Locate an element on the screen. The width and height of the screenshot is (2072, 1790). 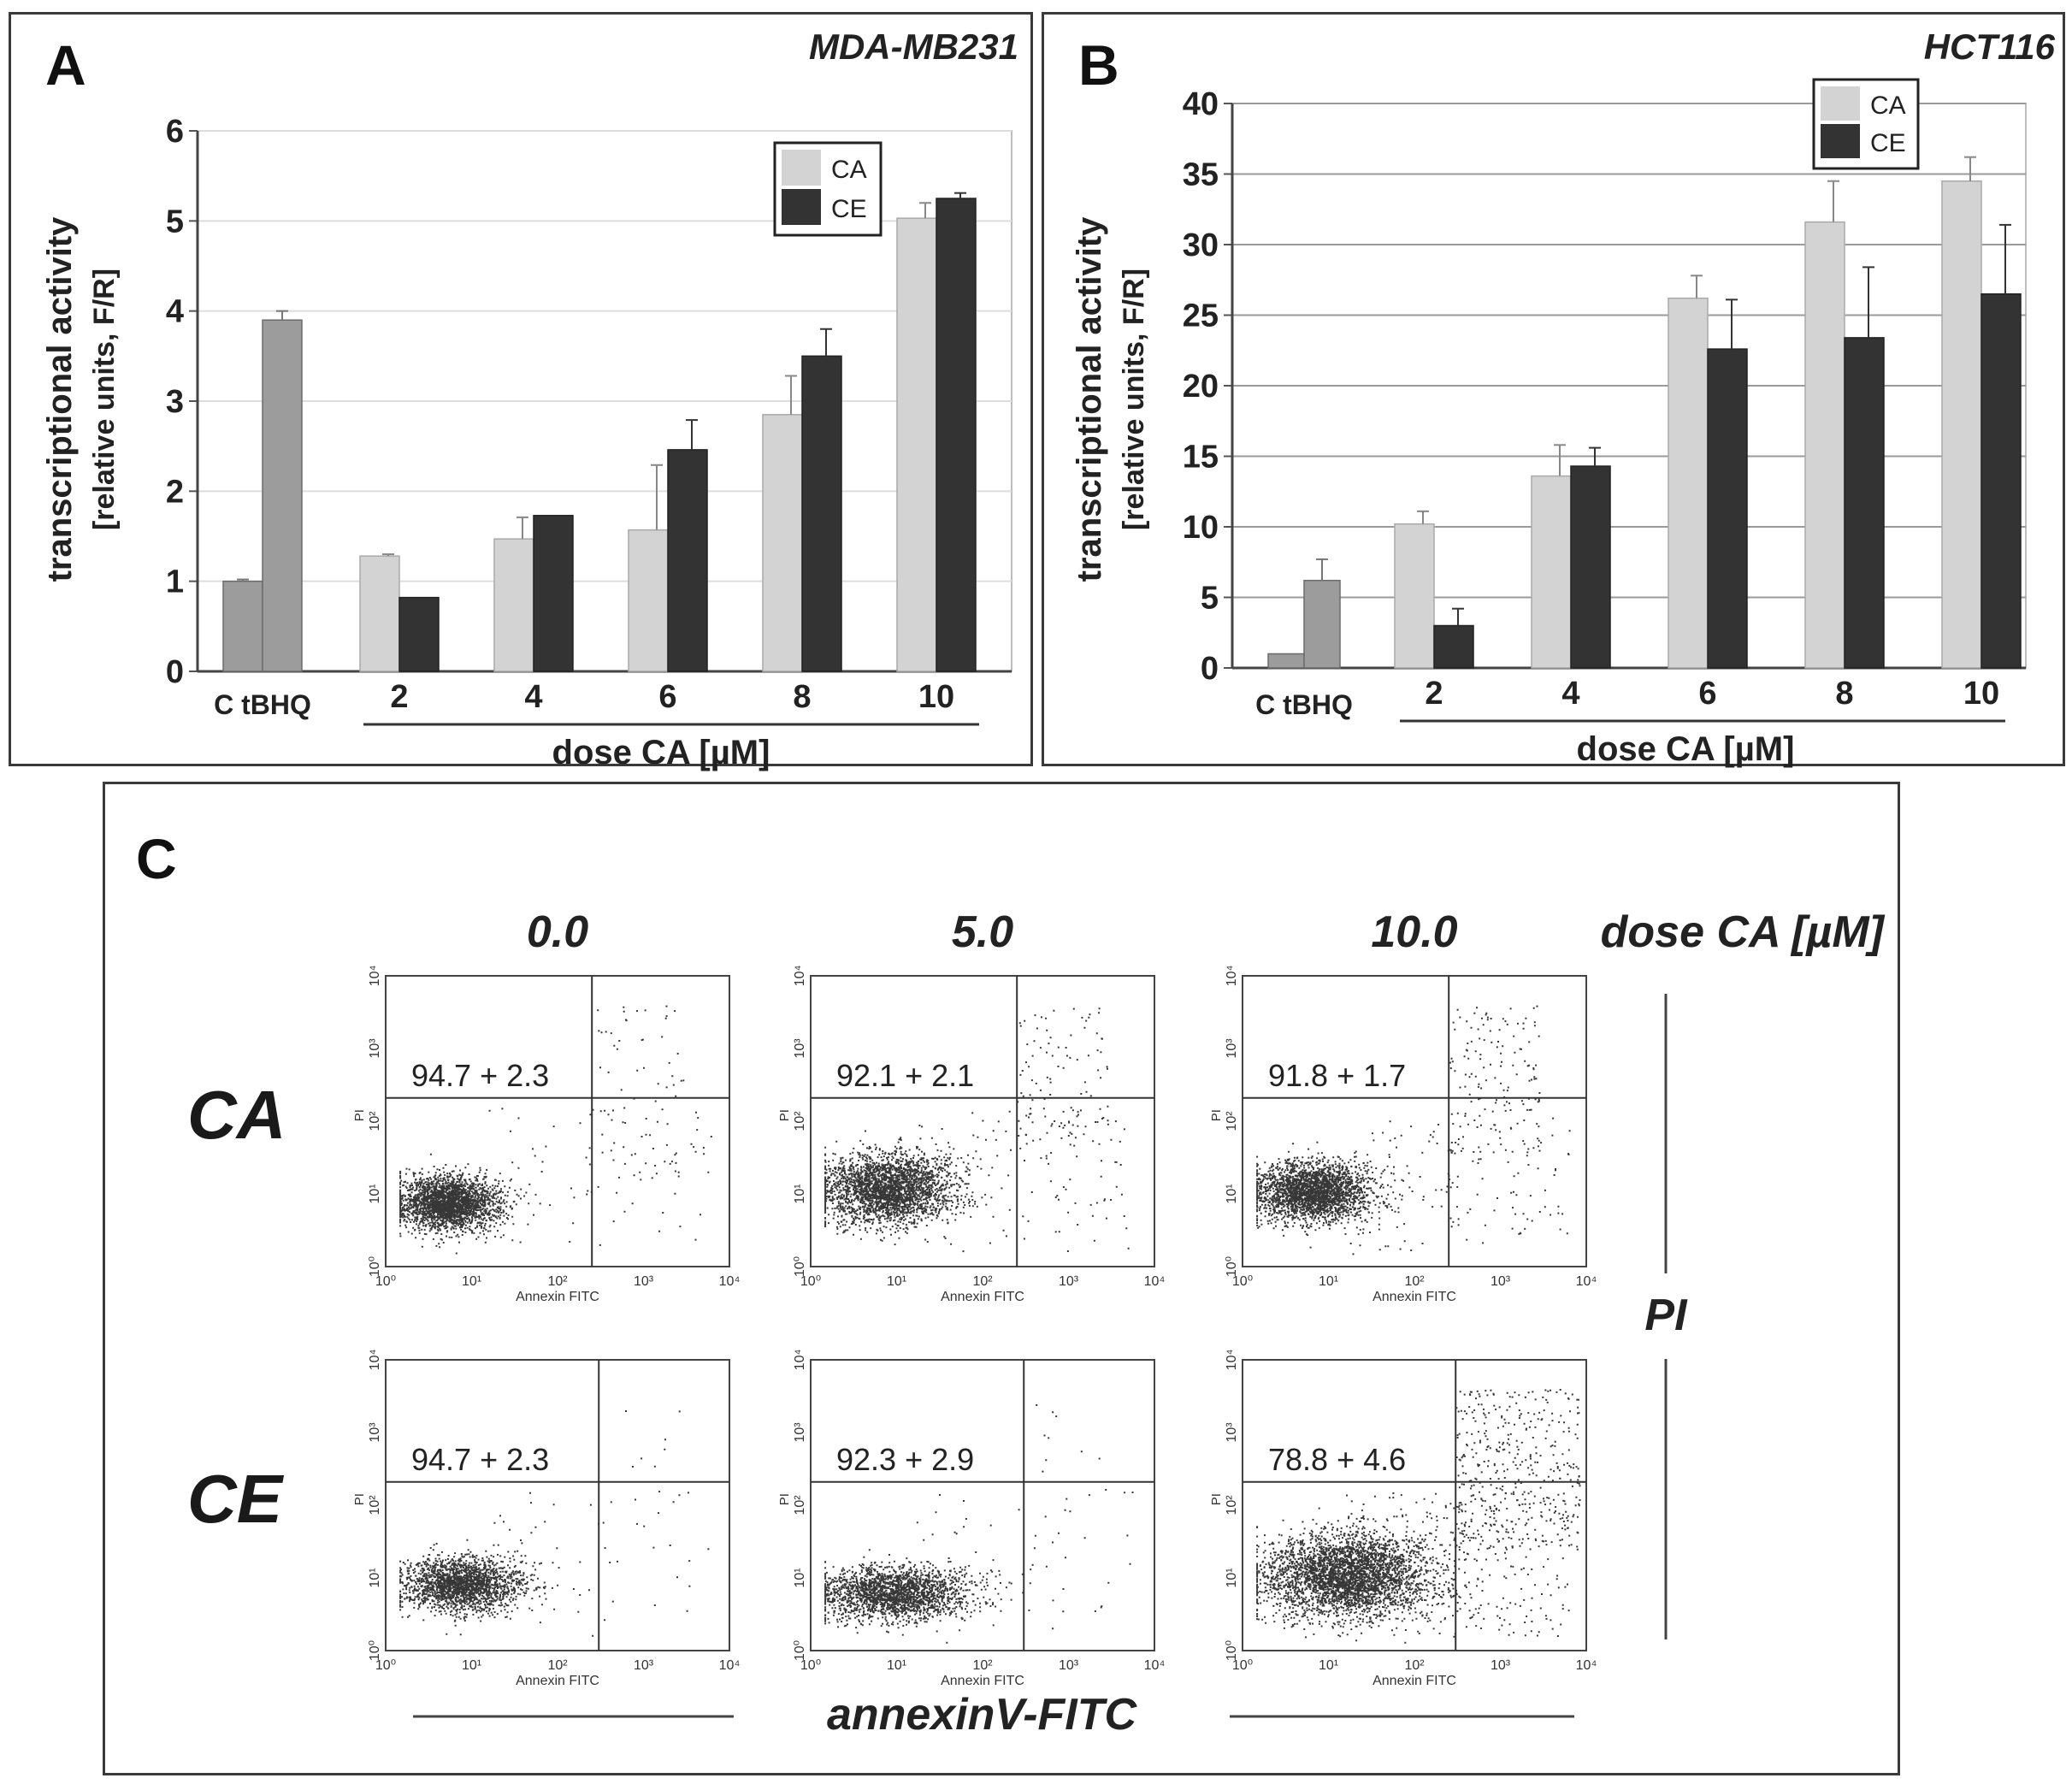
bar-control-tbhq is located at coordinates (1322, 624).